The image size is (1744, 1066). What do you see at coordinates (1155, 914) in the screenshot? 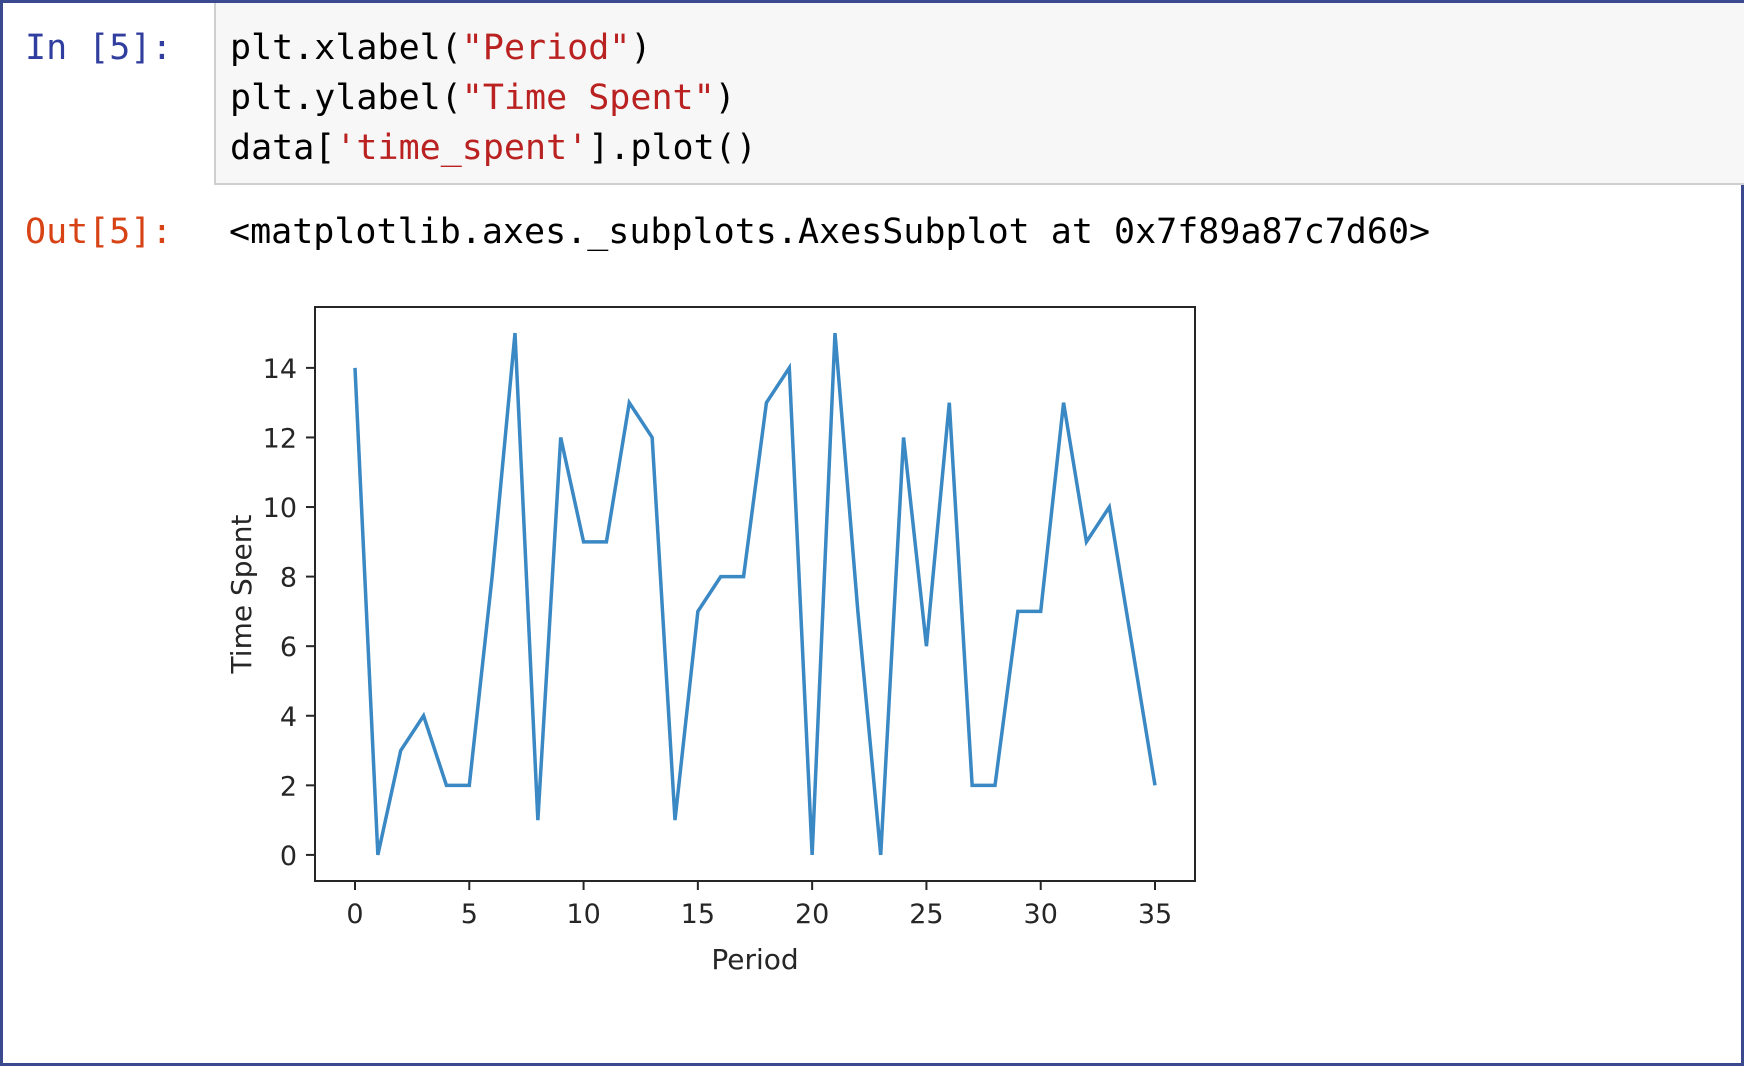
I see `x-tick-label: 35` at bounding box center [1155, 914].